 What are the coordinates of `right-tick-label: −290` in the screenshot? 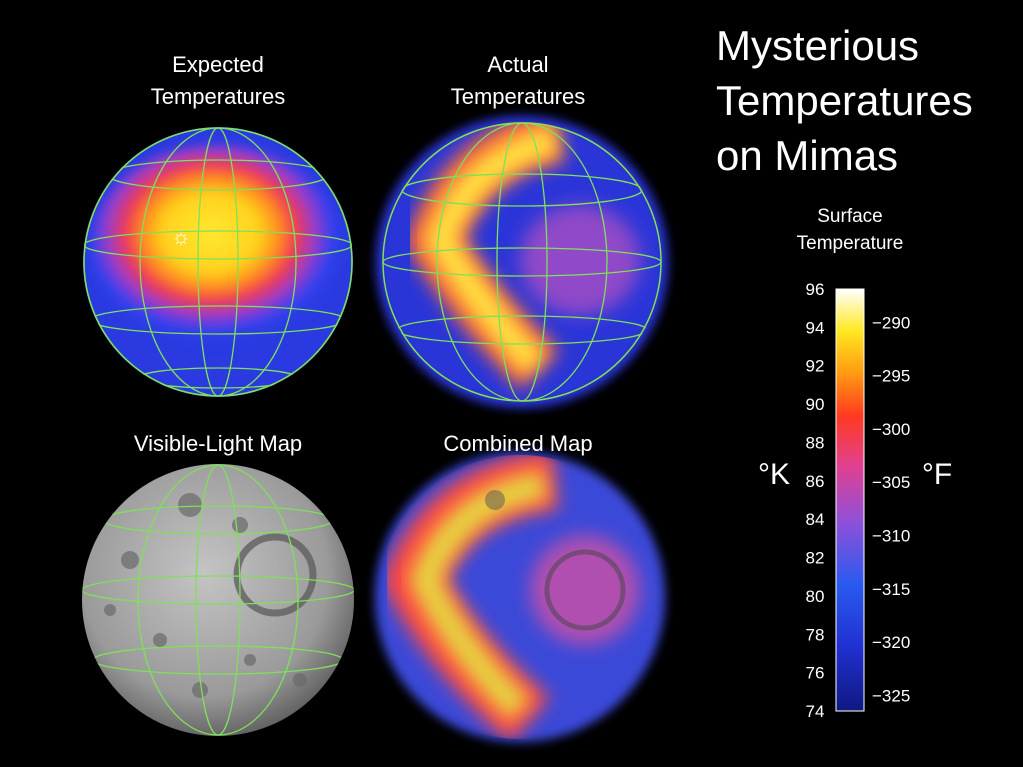 It's located at (891, 322).